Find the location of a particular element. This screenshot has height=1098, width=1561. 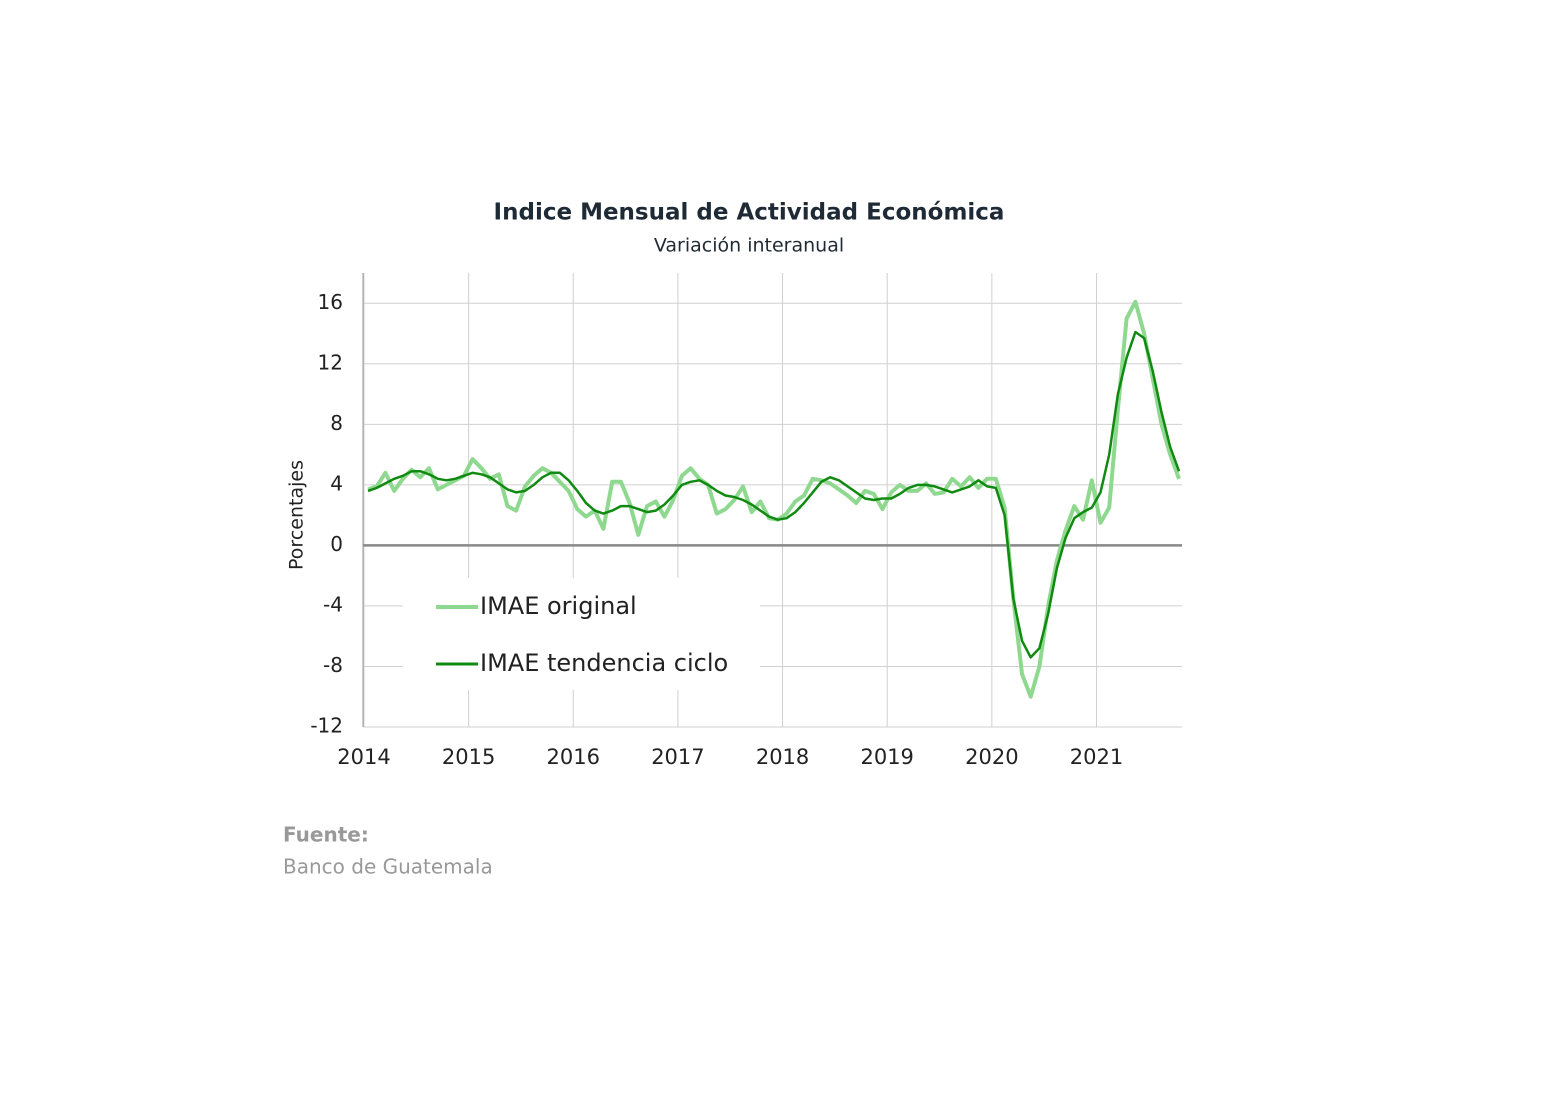

legend-box is located at coordinates (581, 634).